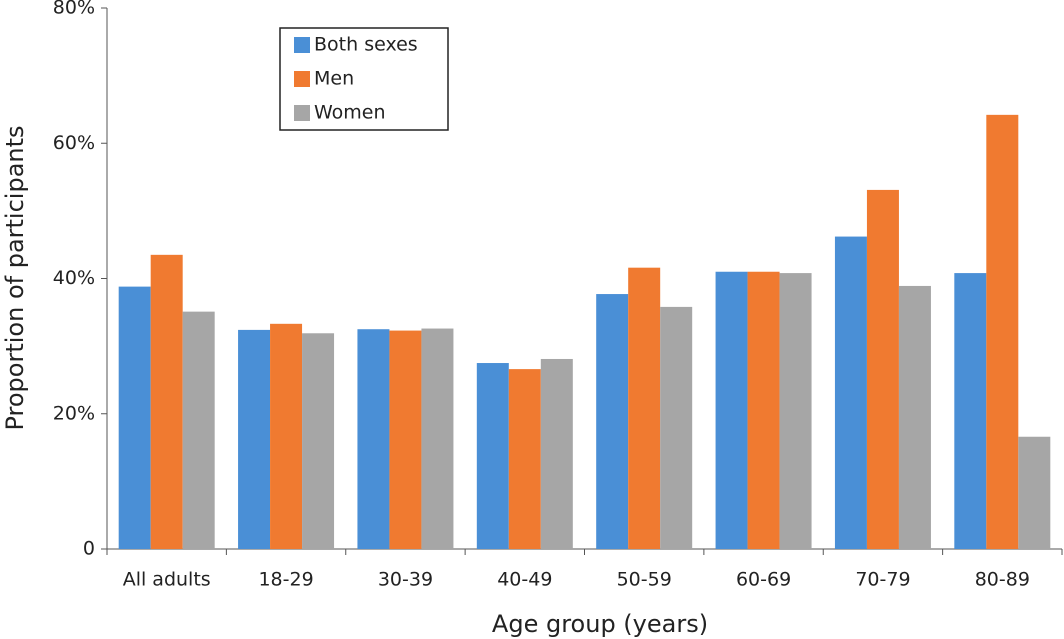  Describe the element at coordinates (74, 9) in the screenshot. I see `y-tick-label: 80%` at that location.